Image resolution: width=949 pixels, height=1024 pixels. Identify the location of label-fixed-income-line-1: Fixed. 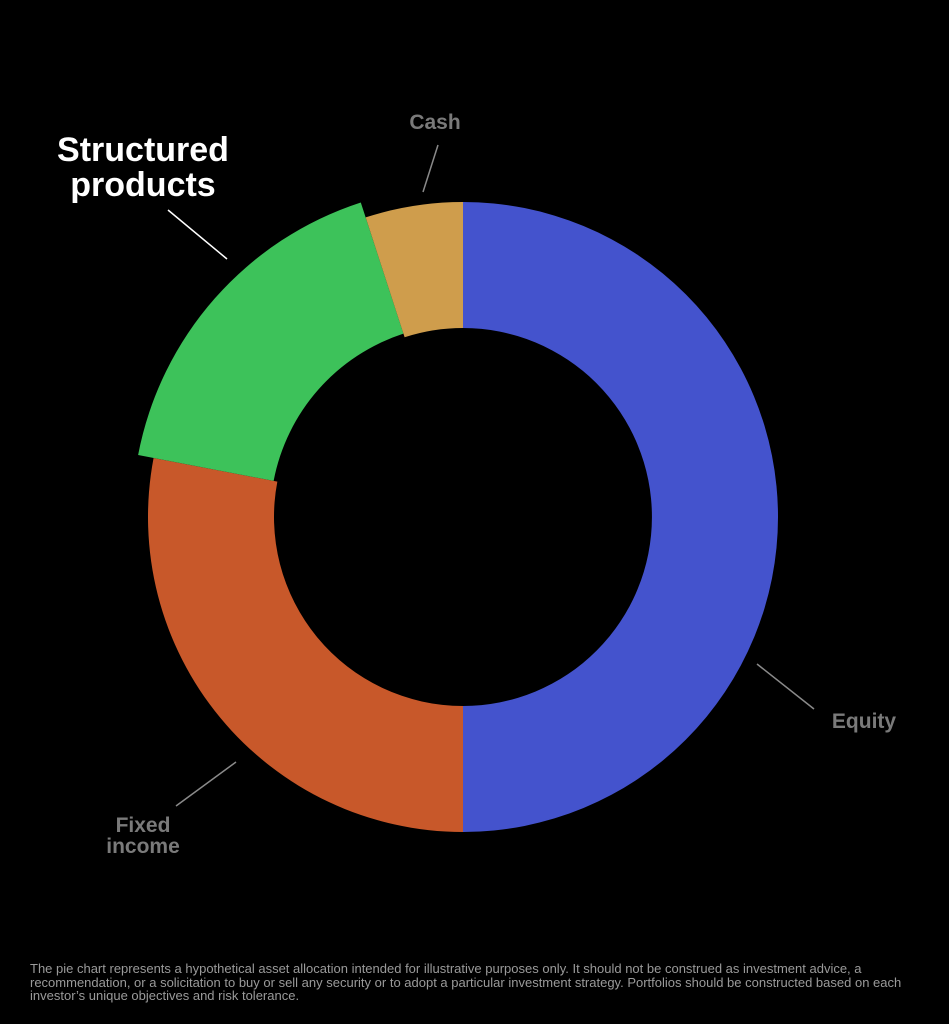
(143, 825).